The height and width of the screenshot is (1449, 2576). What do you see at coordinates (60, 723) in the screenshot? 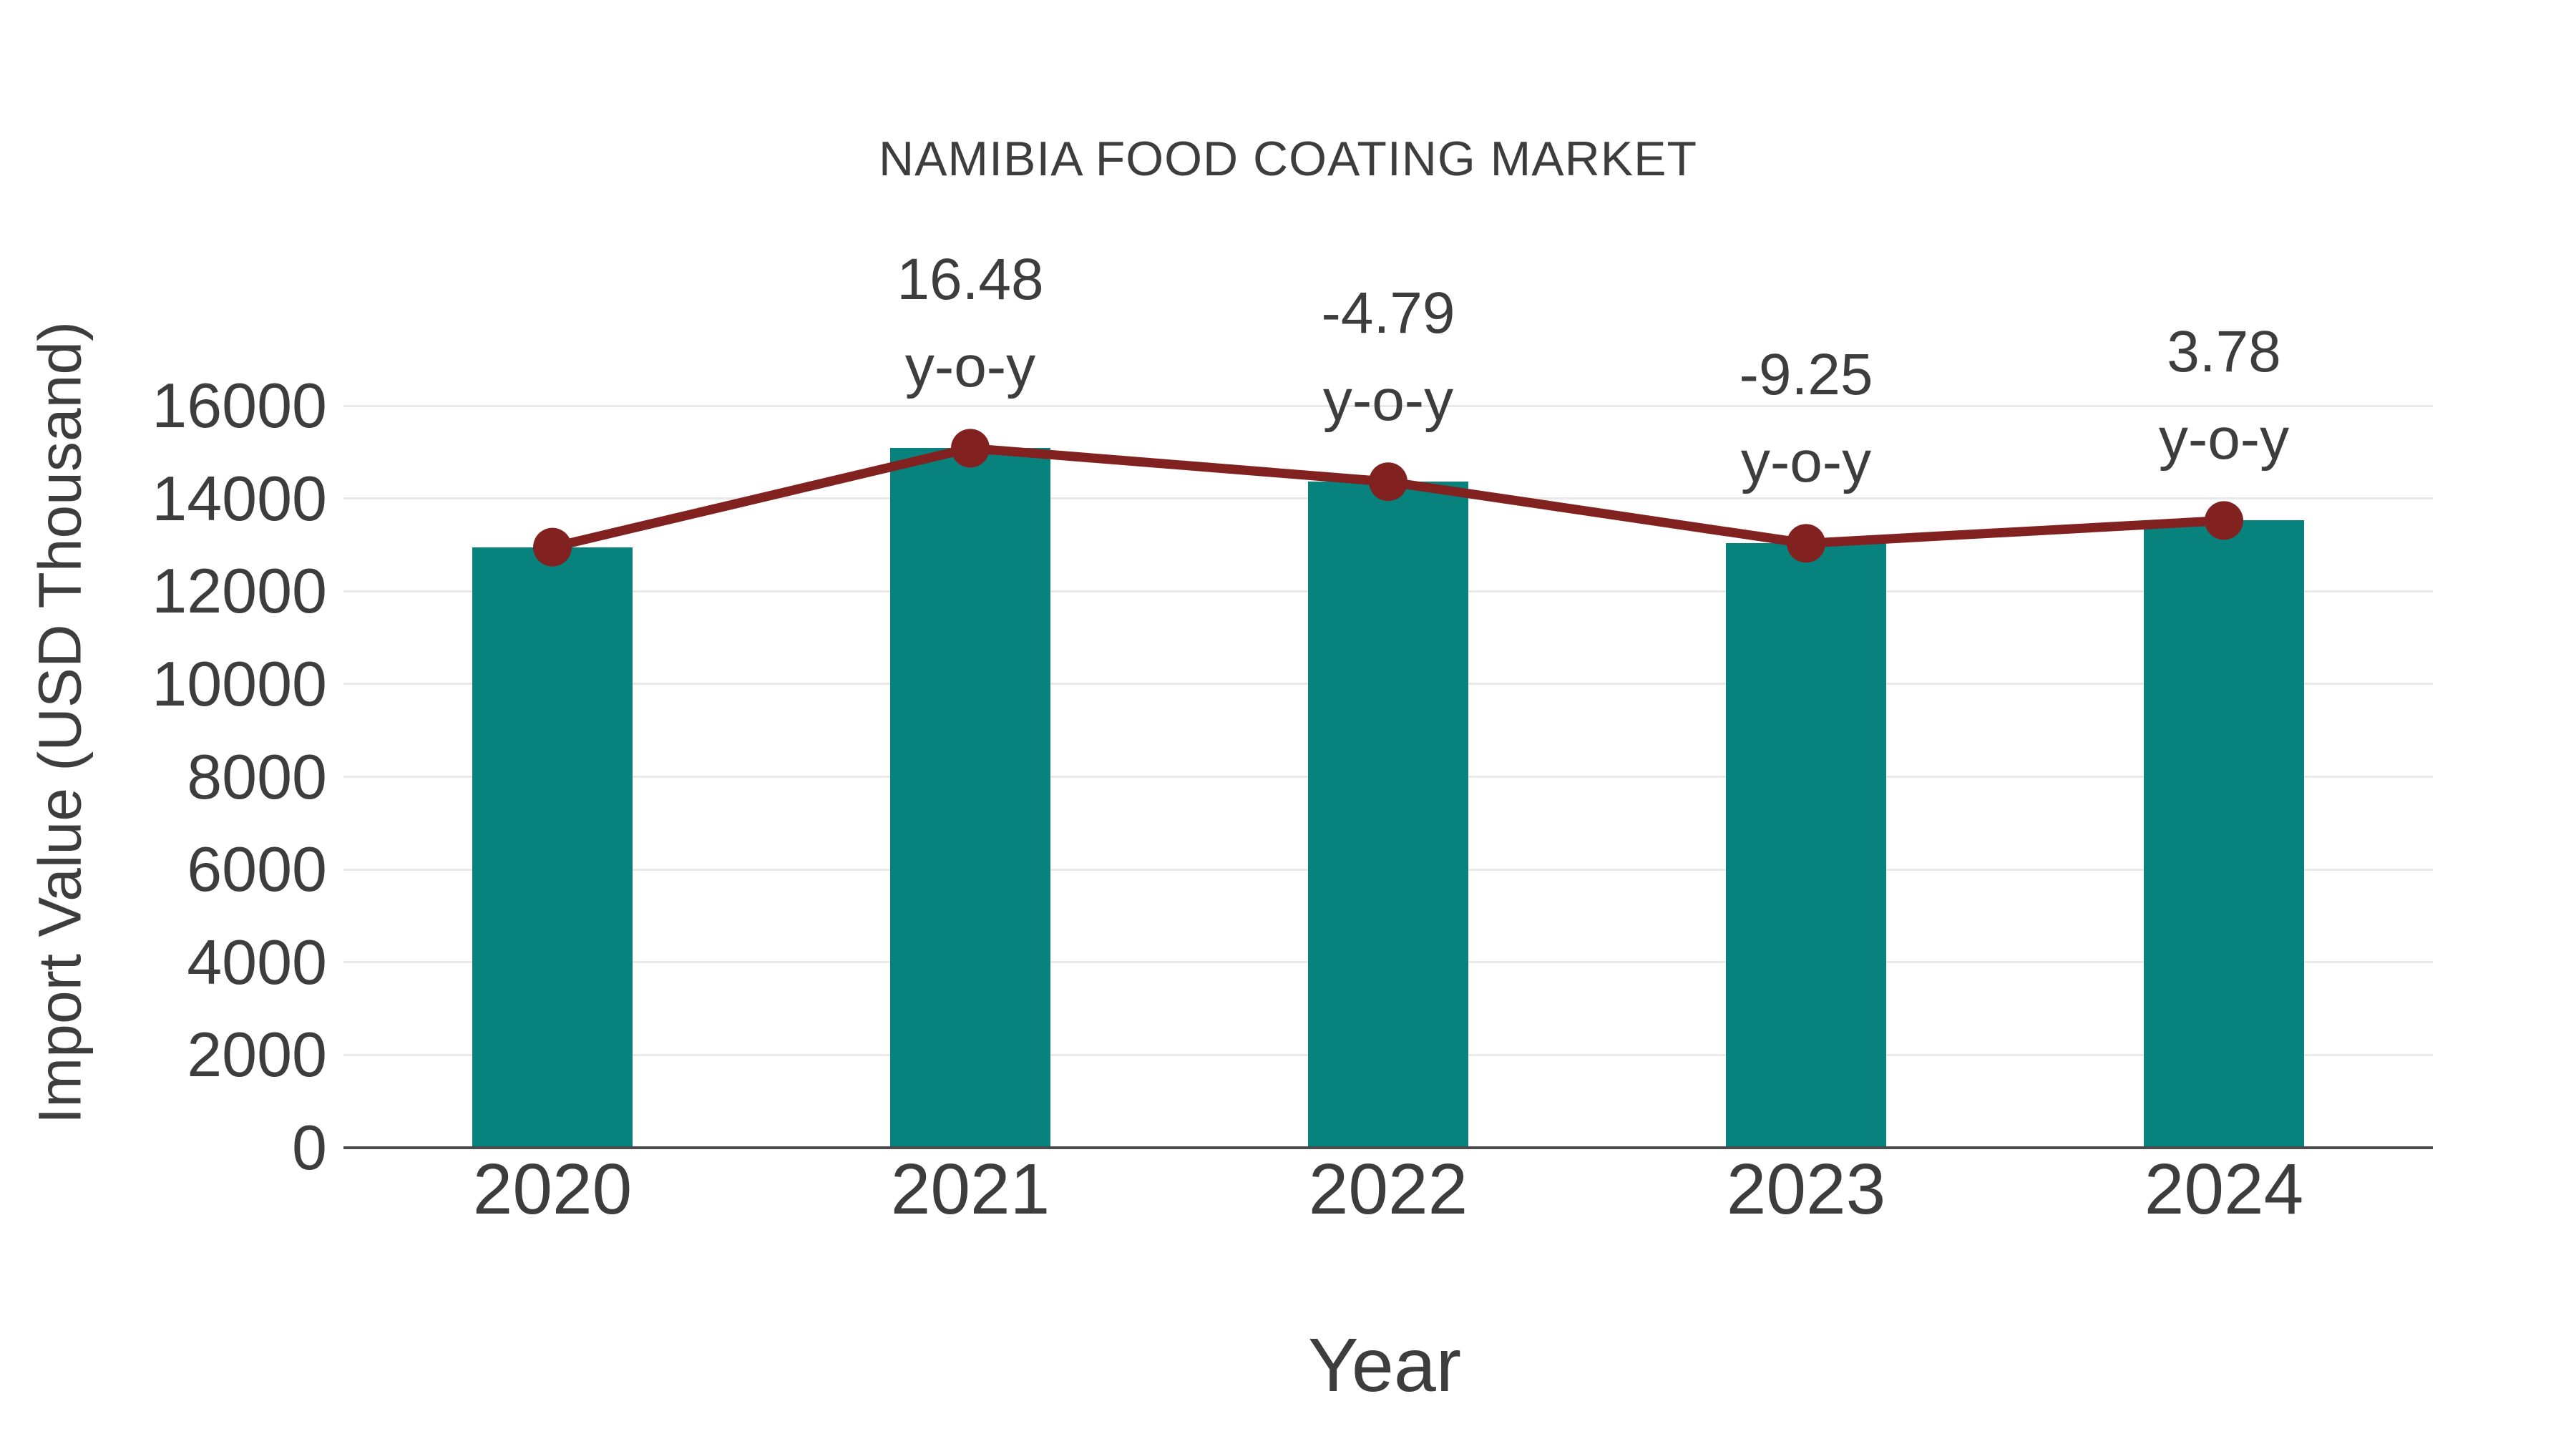
I see `y-axis-label: Import Value (USD Thousand)` at bounding box center [60, 723].